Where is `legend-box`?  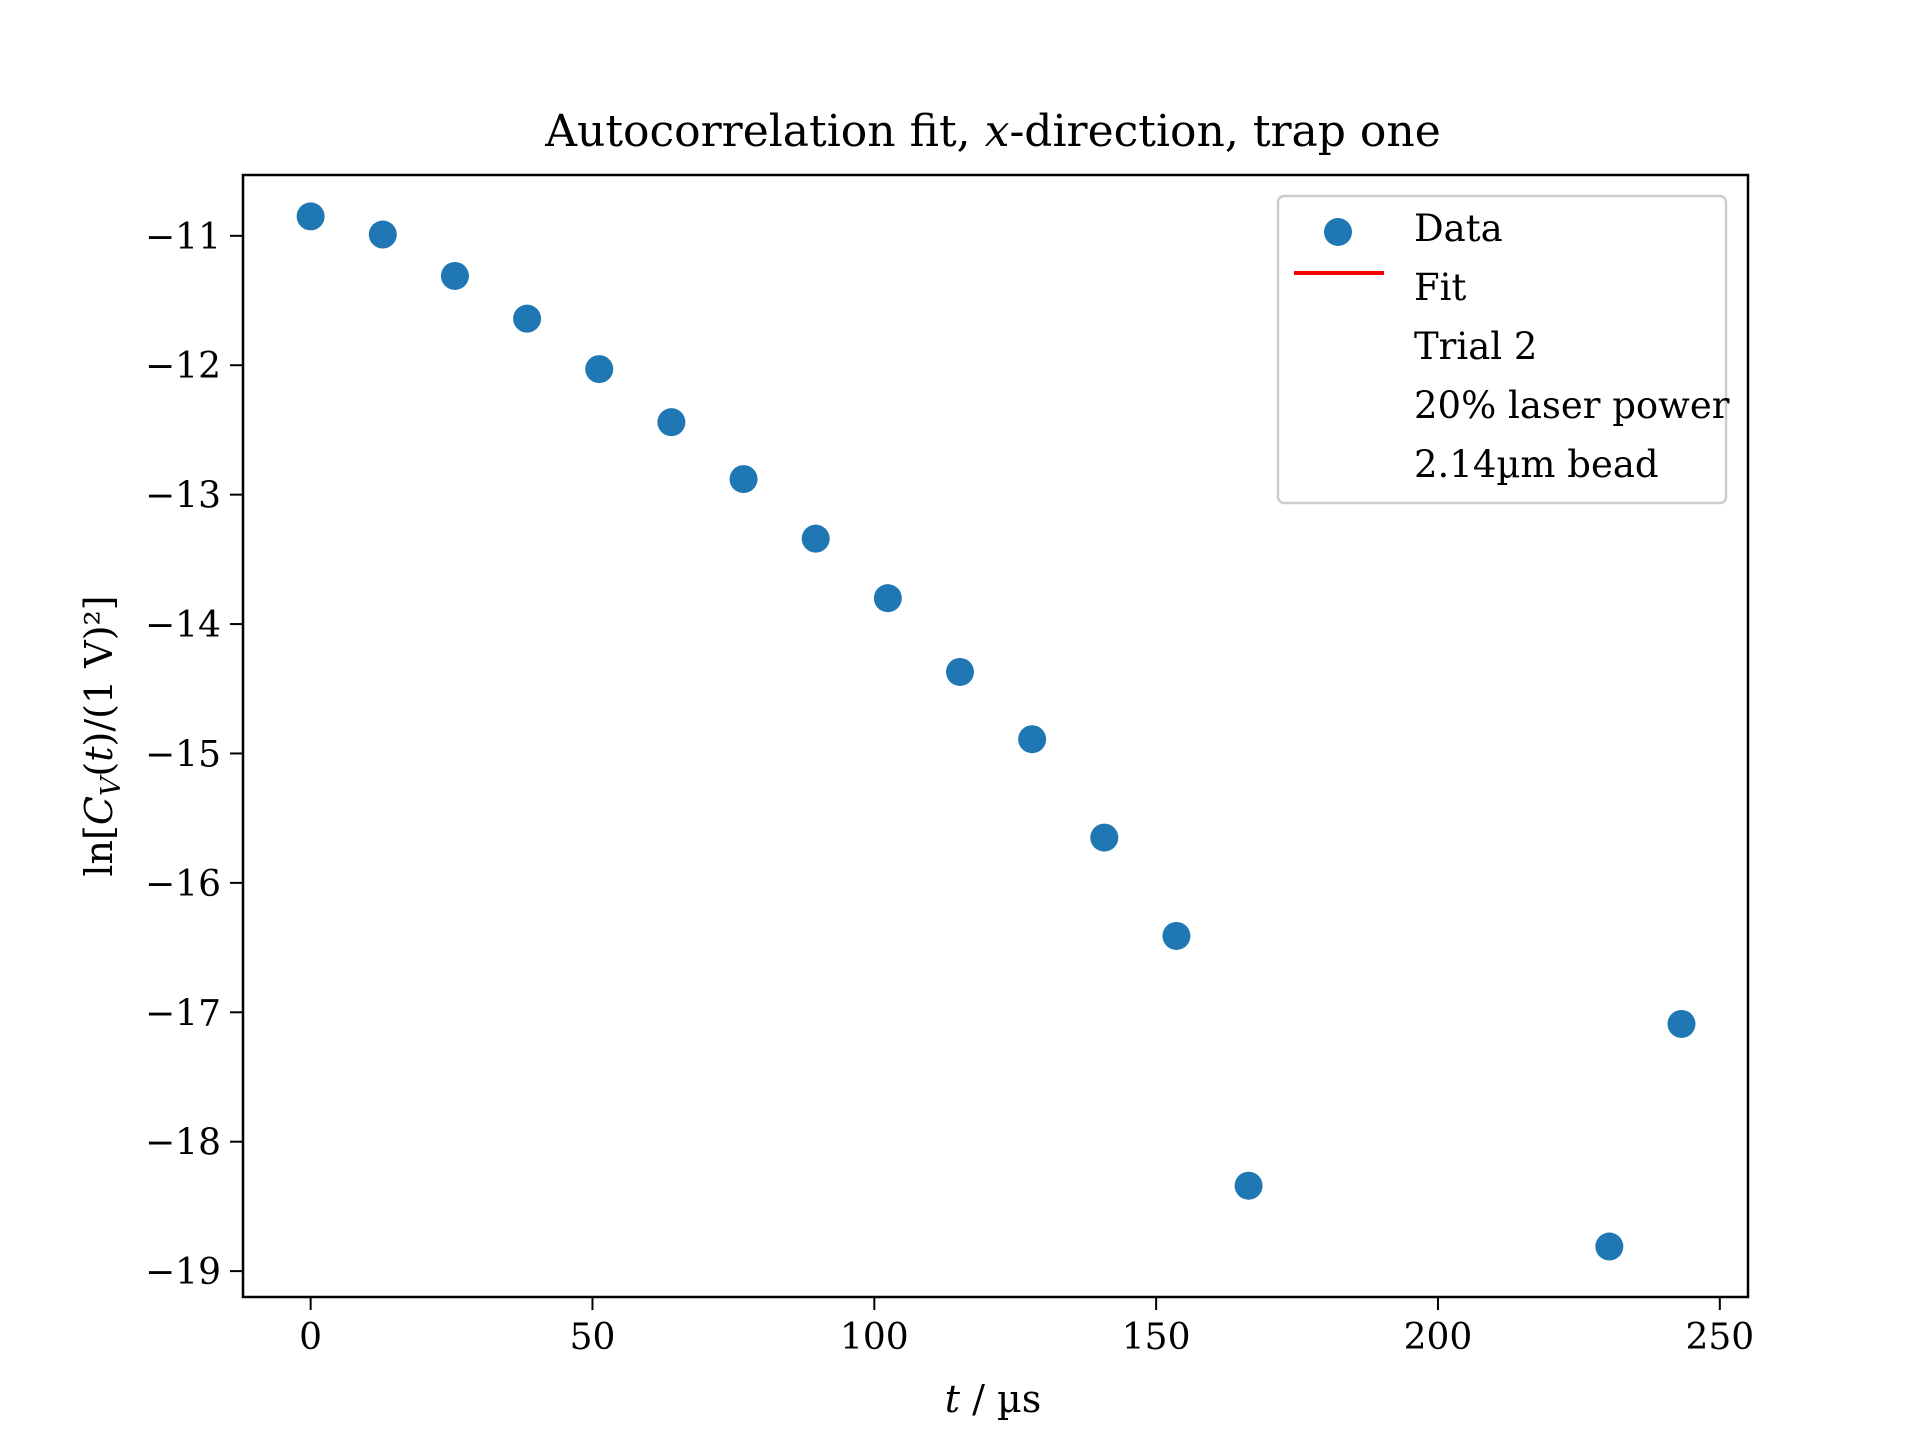 legend-box is located at coordinates (1502, 349).